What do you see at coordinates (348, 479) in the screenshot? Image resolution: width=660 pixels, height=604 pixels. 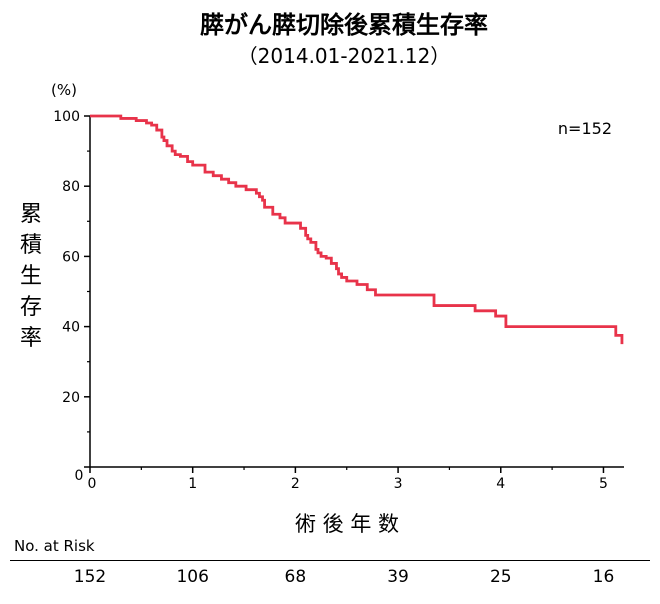 I see `x-axis-ticks: 0 1 2 3 4 5` at bounding box center [348, 479].